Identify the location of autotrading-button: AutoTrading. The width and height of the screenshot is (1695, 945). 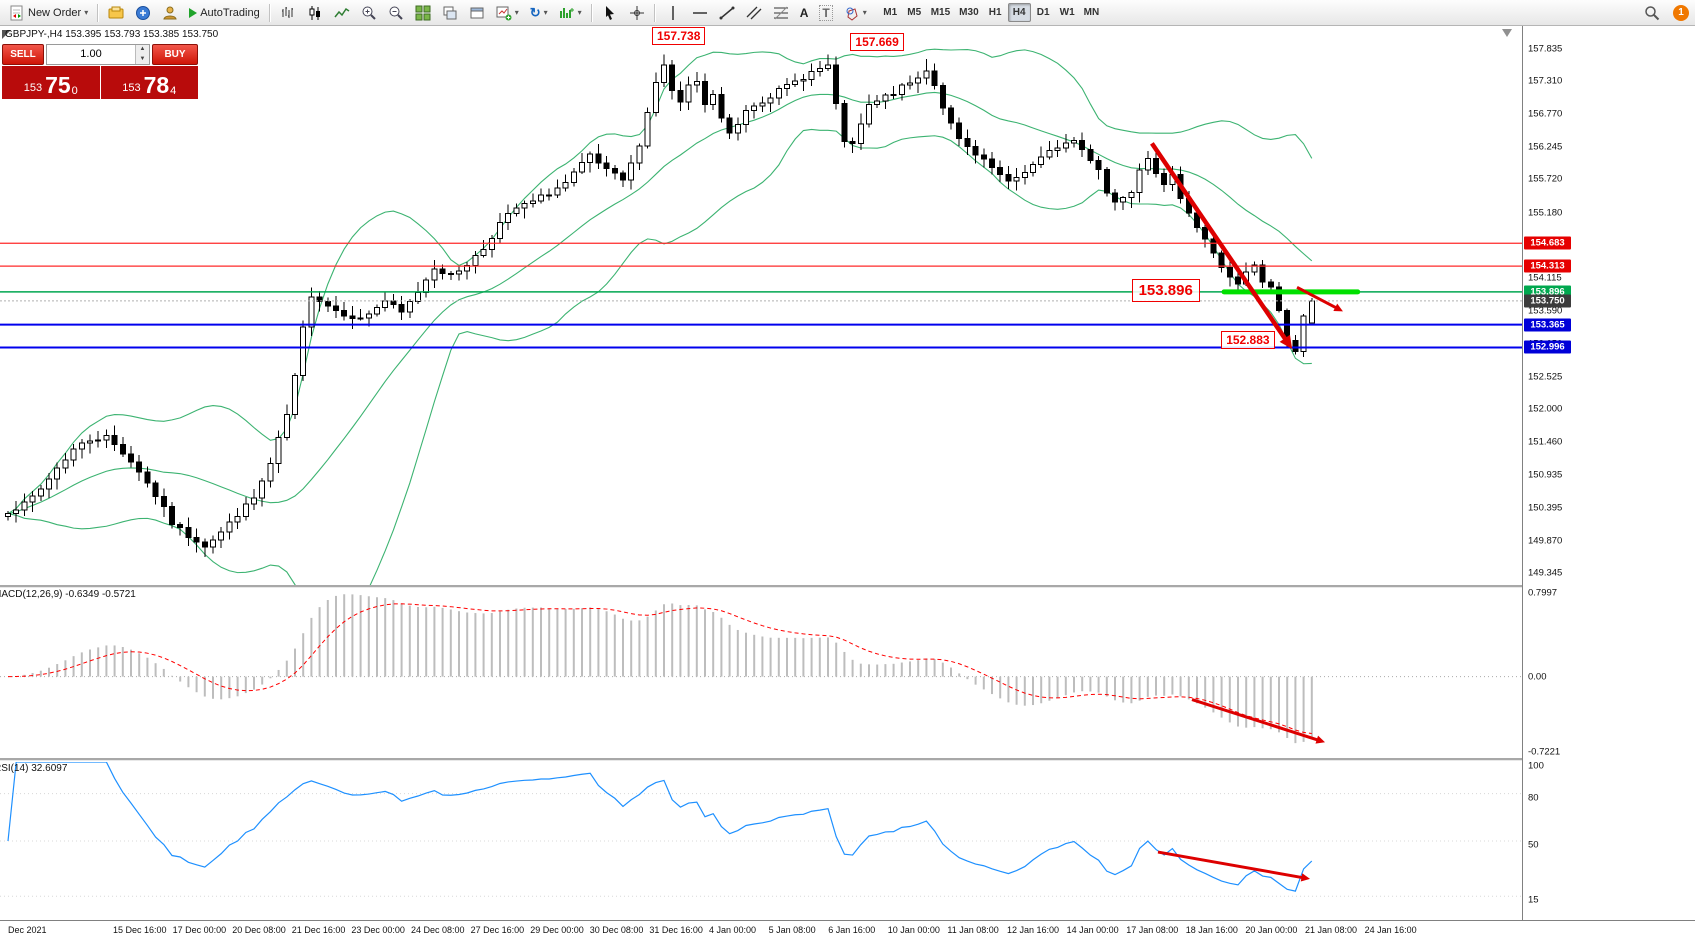
(224, 13).